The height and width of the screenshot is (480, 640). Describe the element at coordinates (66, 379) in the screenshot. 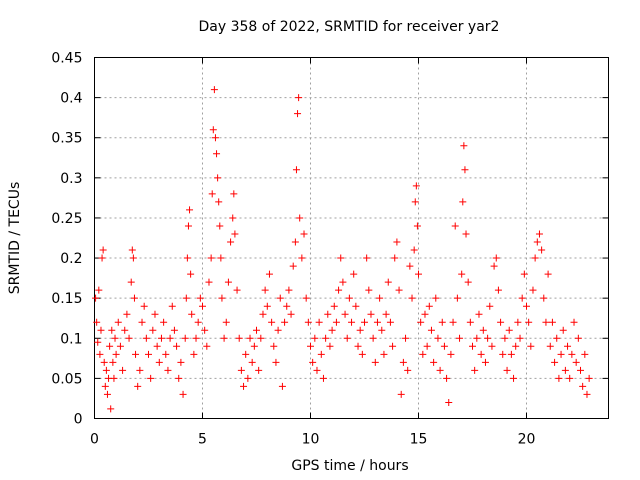

I see `y-tick-label: 0.05` at that location.